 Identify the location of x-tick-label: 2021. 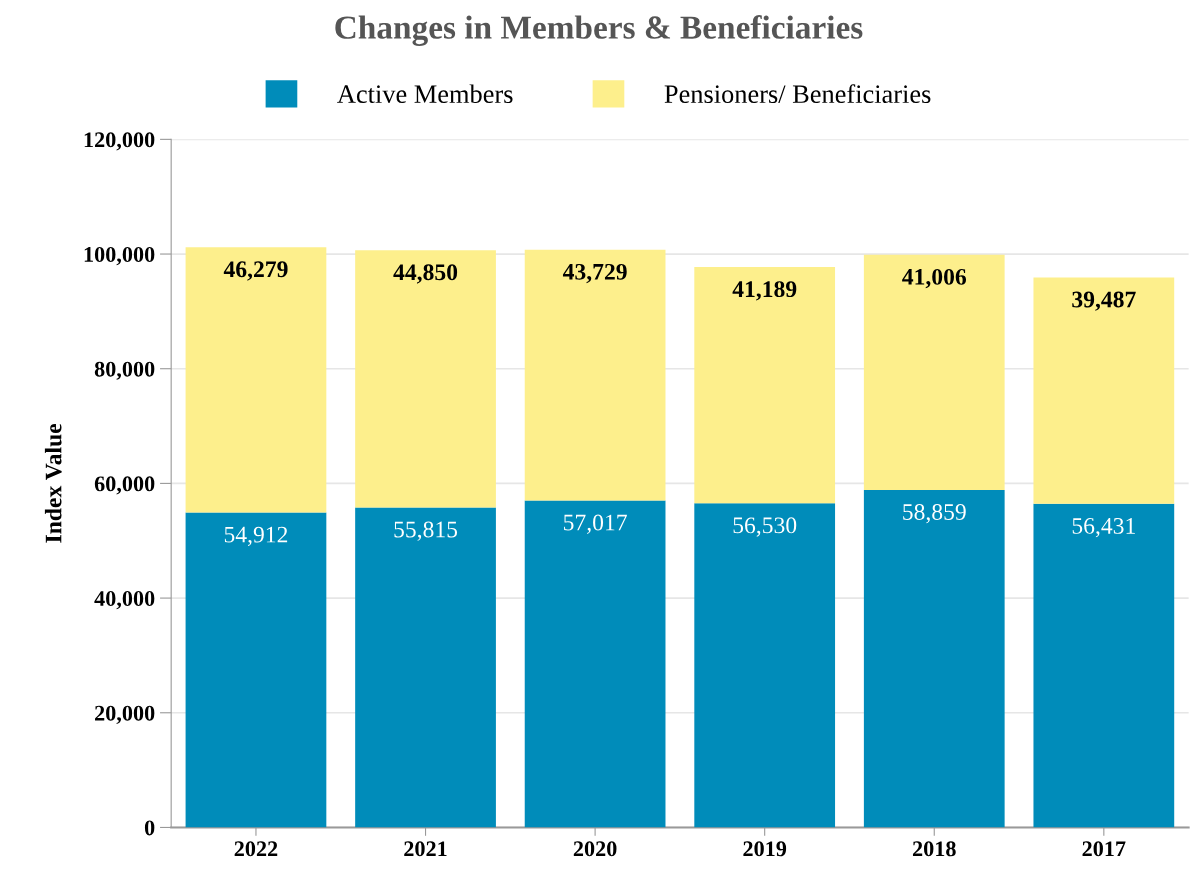
(425, 849).